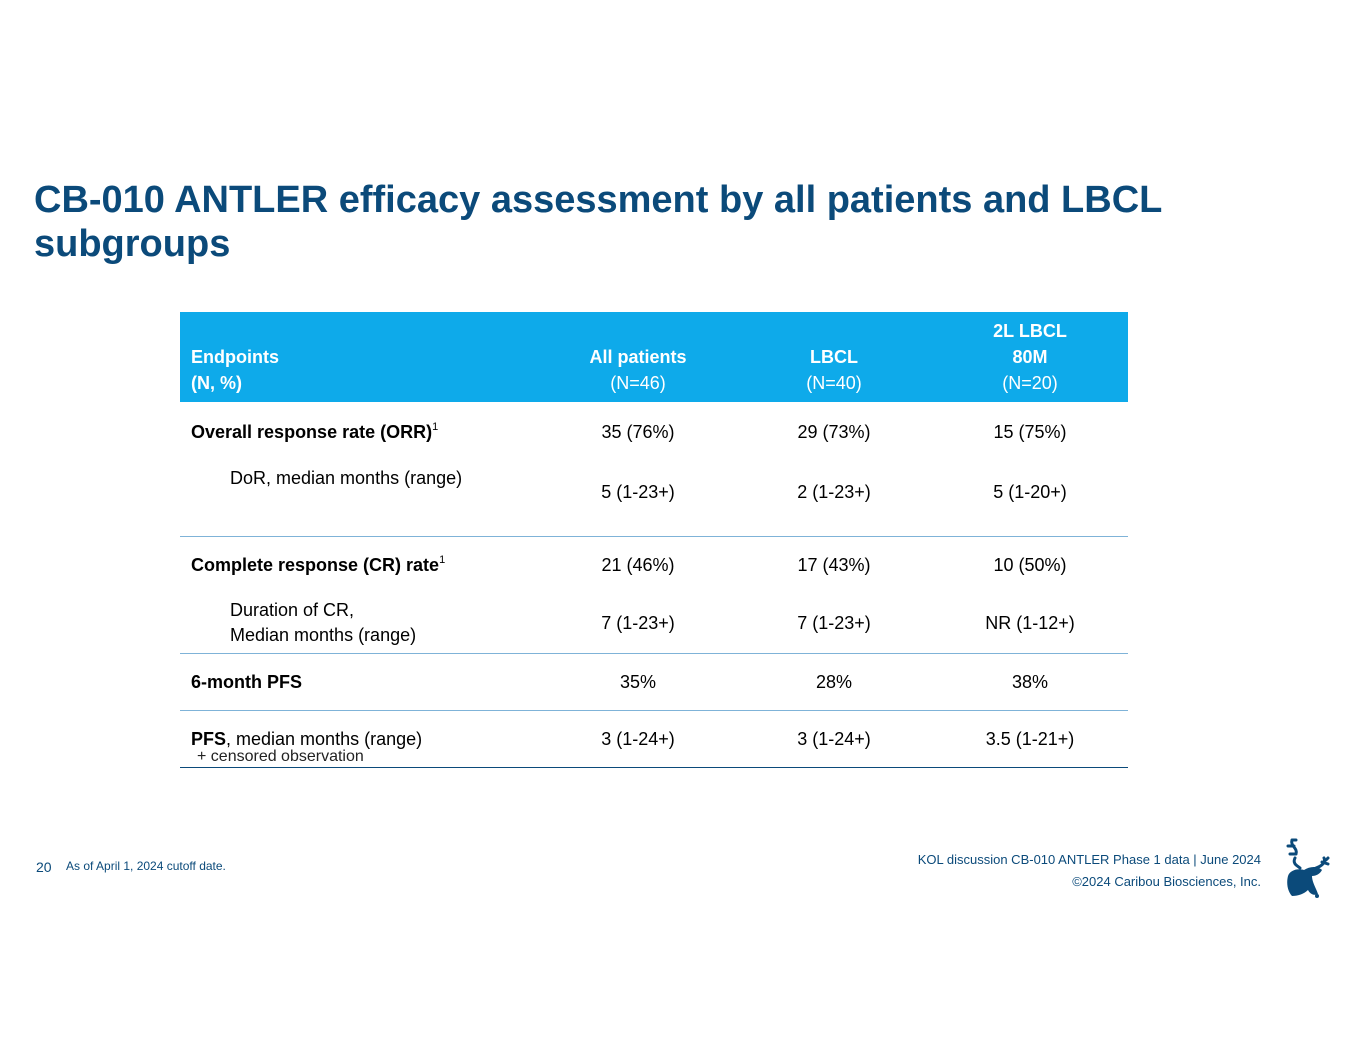 The image size is (1365, 1055). What do you see at coordinates (1030, 498) in the screenshot?
I see `cell-2l-lbcl: 5 (1-20+)` at bounding box center [1030, 498].